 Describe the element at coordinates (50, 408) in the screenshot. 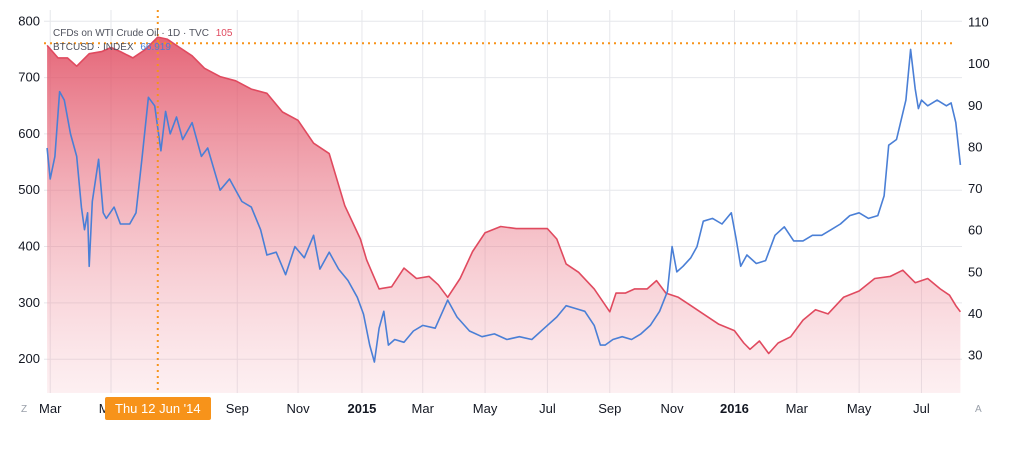

I see `x-tick-0: Mar` at that location.